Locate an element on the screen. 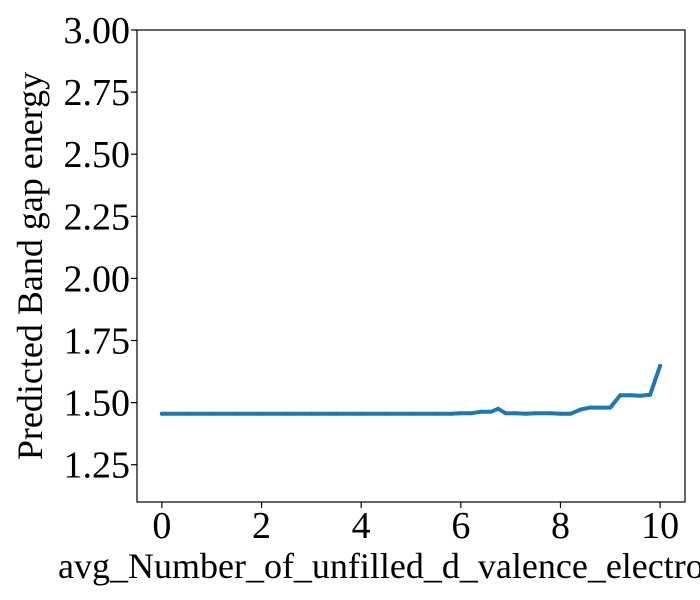  y-tick-label: 1.25 is located at coordinates (97, 466).